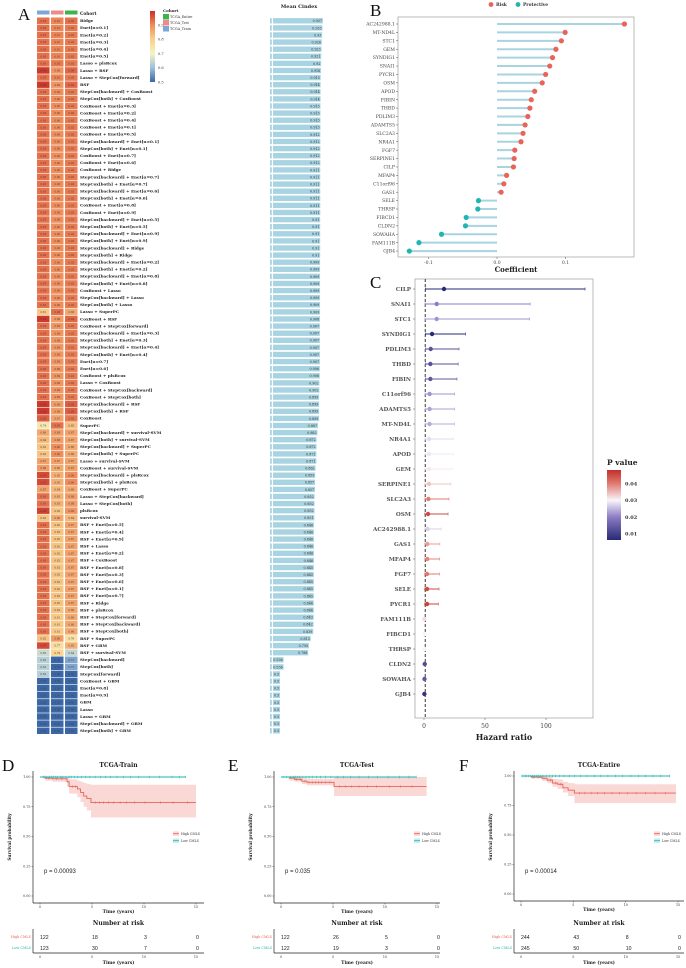 Image resolution: width=686 pixels, height=968 pixels. What do you see at coordinates (57, 674) in the screenshot?
I see `heatmap-cell-value: 0.50` at bounding box center [57, 674].